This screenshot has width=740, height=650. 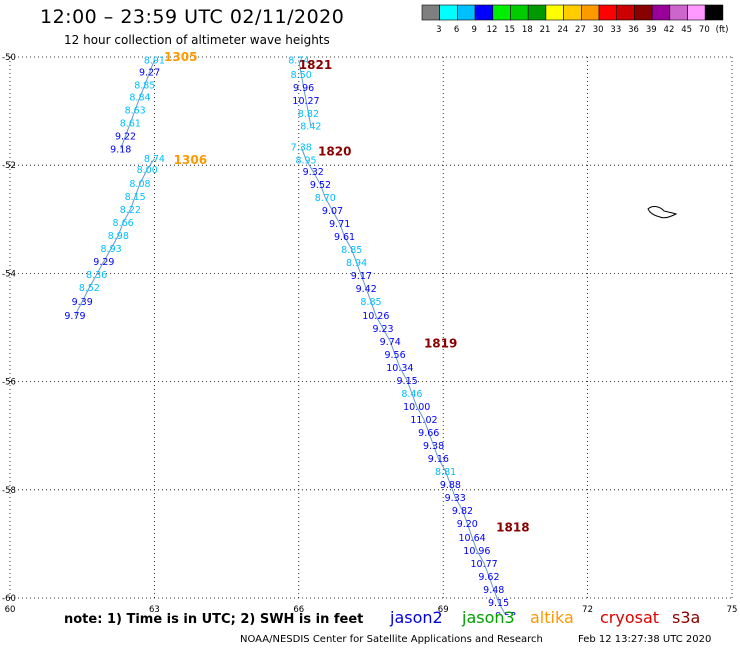 I want to click on wave-height-label: 8.36, so click(x=96, y=275).